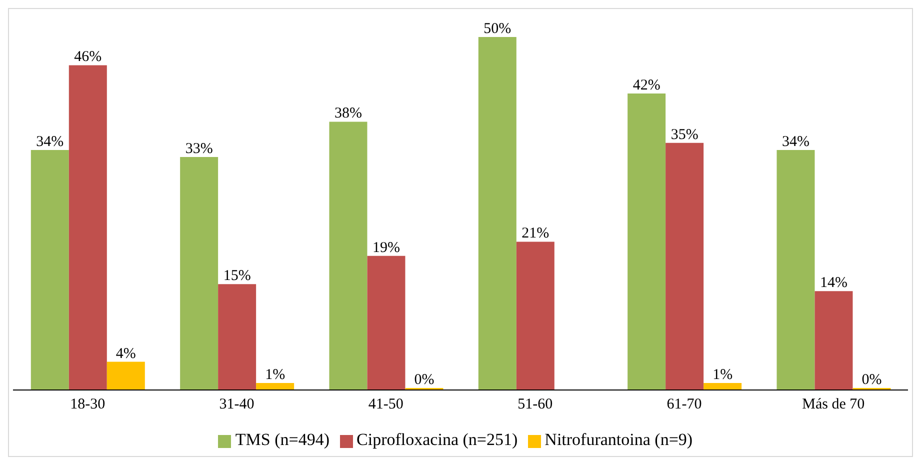 The width and height of the screenshot is (921, 465). Describe the element at coordinates (88, 57) in the screenshot. I see `data-label: 46%` at that location.